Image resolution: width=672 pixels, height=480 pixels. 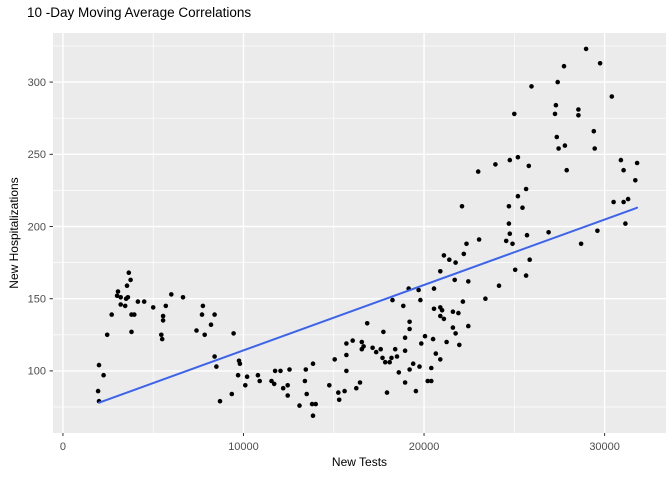 What do you see at coordinates (359, 462) in the screenshot?
I see `x-axis-title: New Tests` at bounding box center [359, 462].